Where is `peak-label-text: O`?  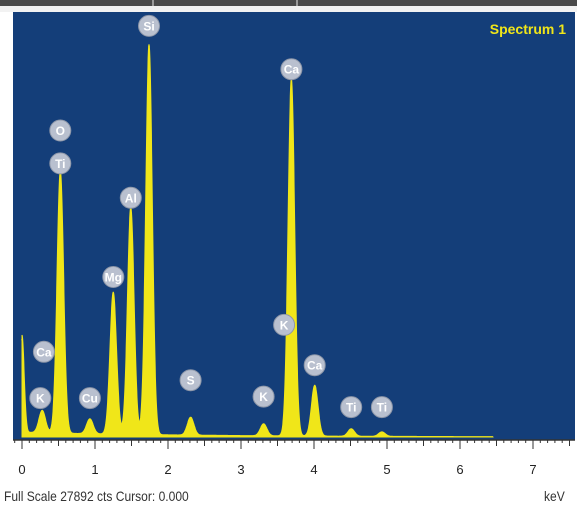
peak-label-text: O is located at coordinates (60, 131).